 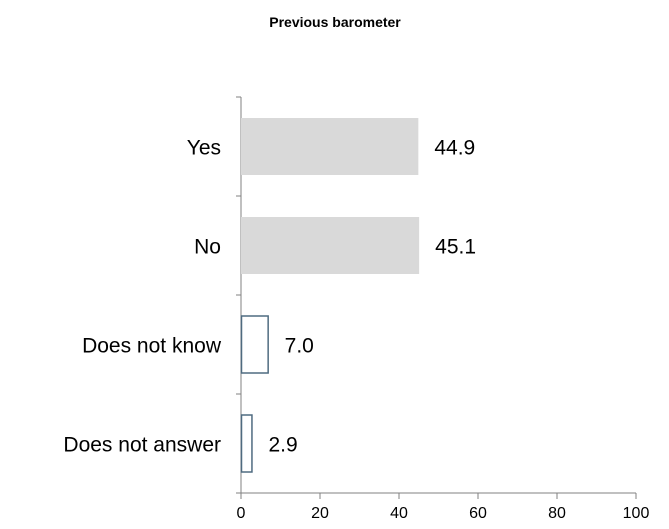 I want to click on data-label: 7.0, so click(x=299, y=346).